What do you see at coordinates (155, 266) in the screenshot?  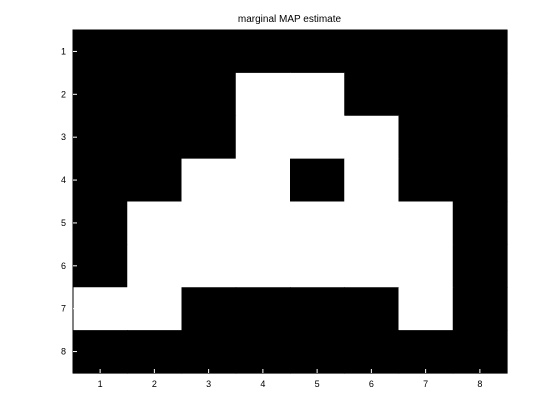 I see `heatmap-cell-r6-c2` at bounding box center [155, 266].